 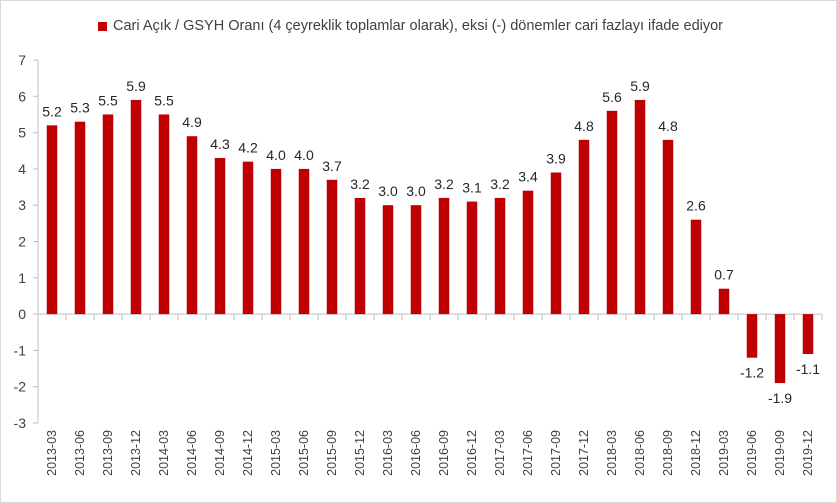 I want to click on x-tick-label: 2015-12, so click(x=360, y=453).